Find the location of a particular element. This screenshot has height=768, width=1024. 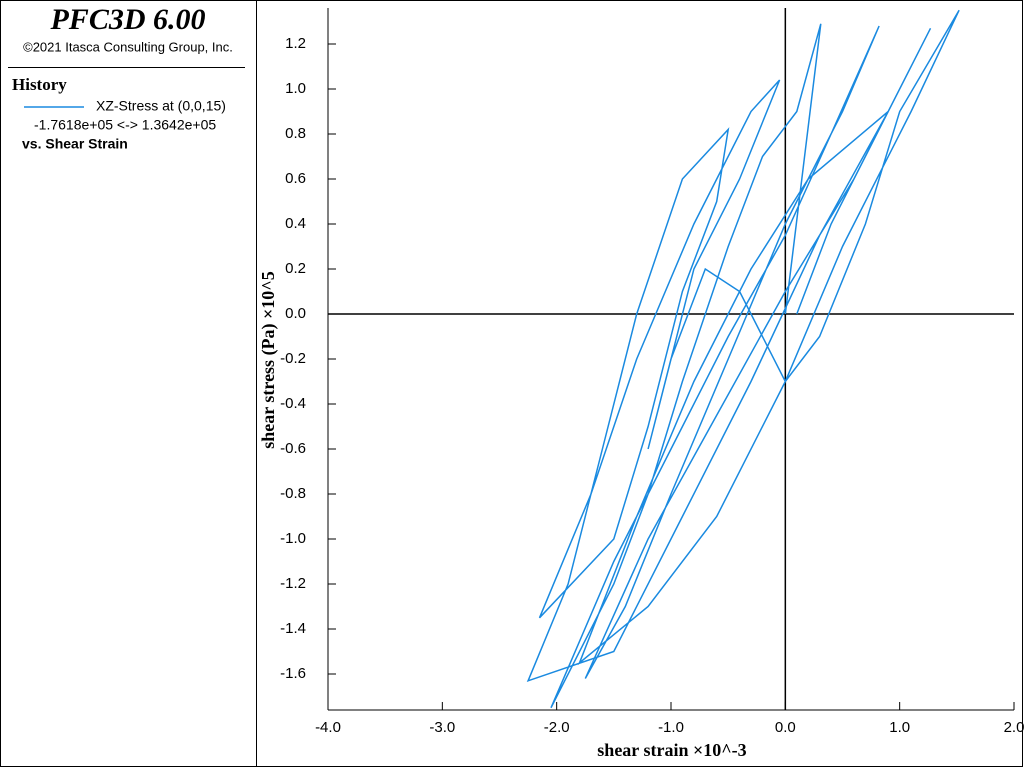

x-caption: vs. Shear Strain is located at coordinates (75, 144).